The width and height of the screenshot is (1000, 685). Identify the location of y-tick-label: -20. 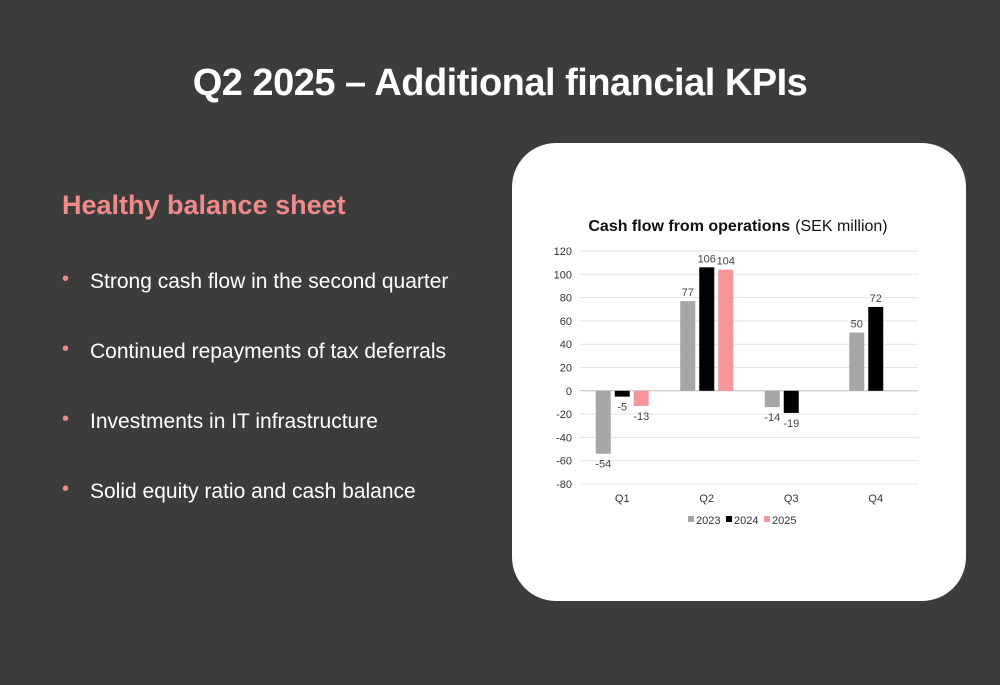
(564, 415).